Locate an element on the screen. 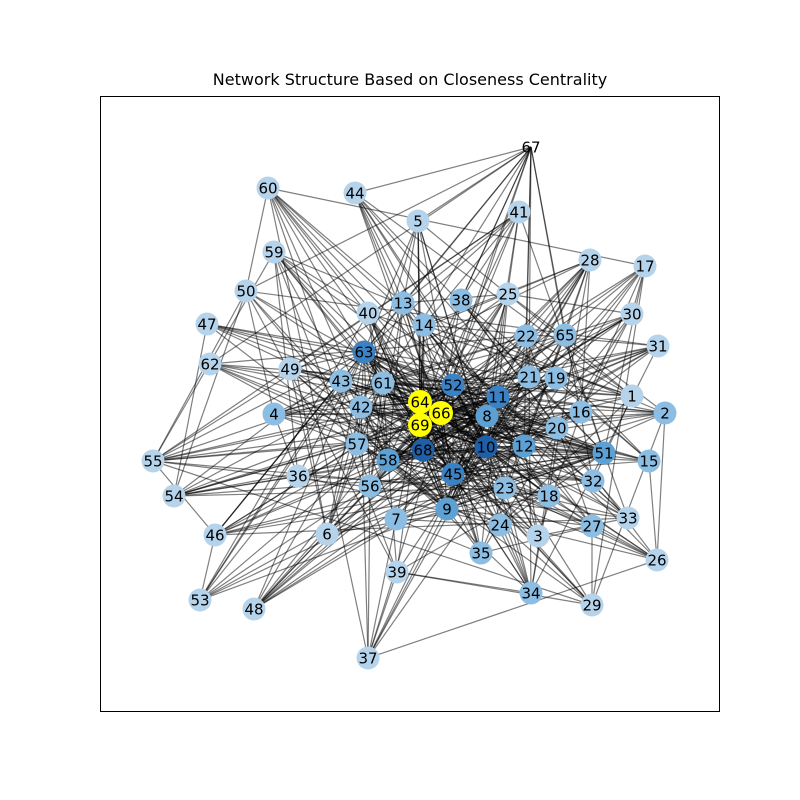 The image size is (800, 800). node-39: 39 is located at coordinates (397, 572).